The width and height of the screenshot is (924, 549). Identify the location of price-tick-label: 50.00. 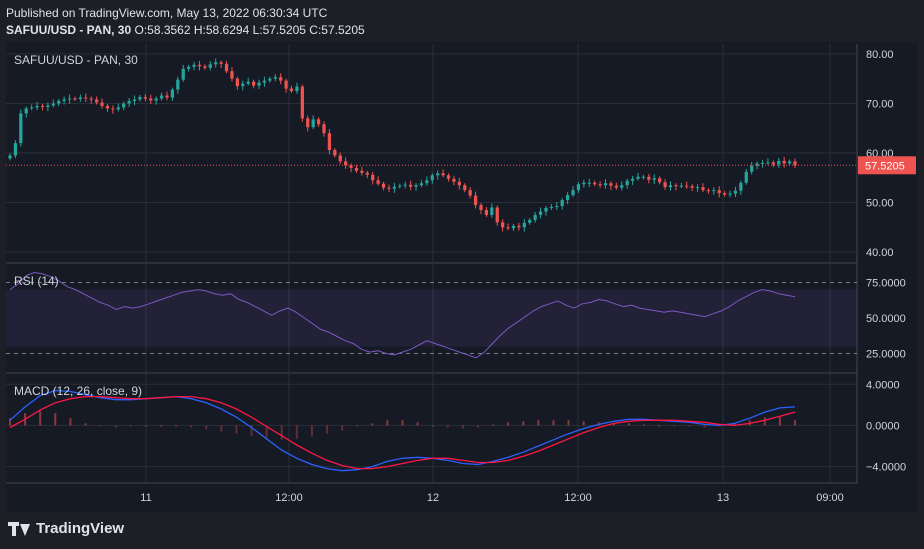
(880, 204).